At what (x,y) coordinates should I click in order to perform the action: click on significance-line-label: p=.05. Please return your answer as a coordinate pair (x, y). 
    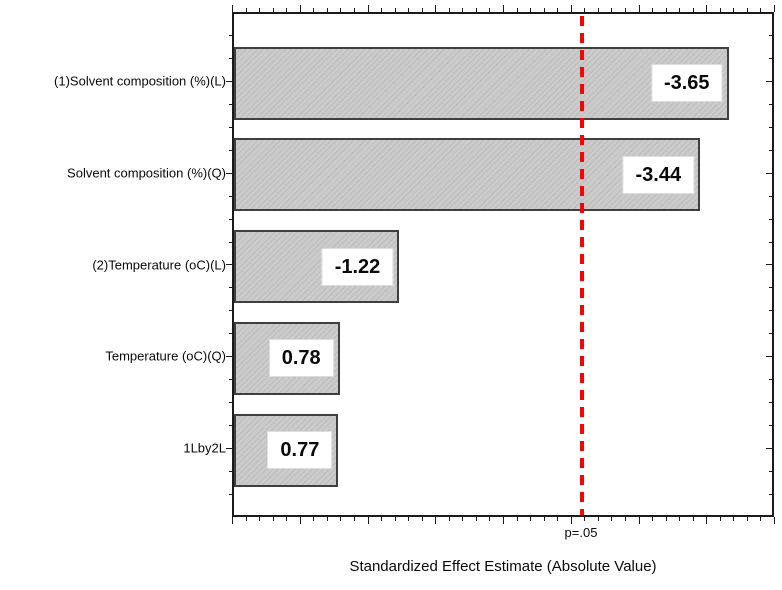
    Looking at the image, I should click on (581, 532).